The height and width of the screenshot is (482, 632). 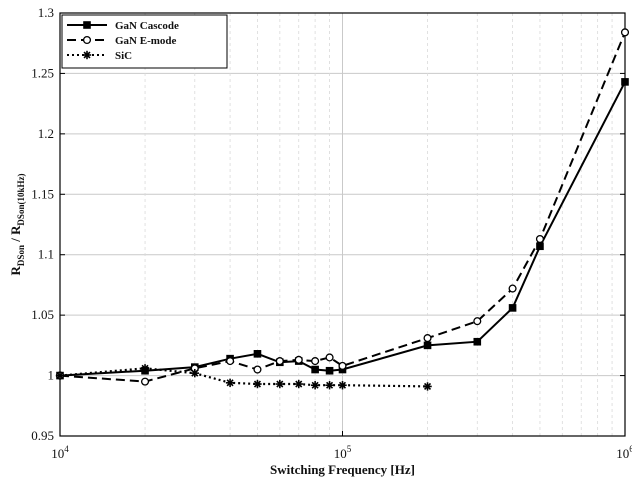 What do you see at coordinates (42, 193) in the screenshot?
I see `y-tick-label: 1.15` at bounding box center [42, 193].